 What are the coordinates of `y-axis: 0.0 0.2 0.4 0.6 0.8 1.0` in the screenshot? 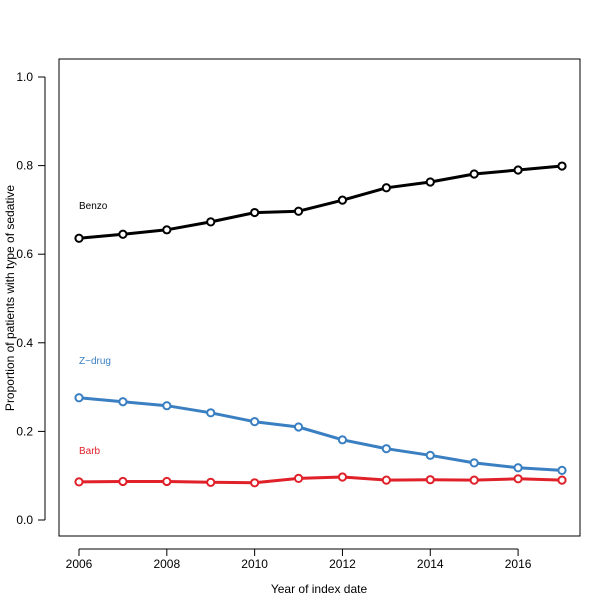 It's located at (31, 298).